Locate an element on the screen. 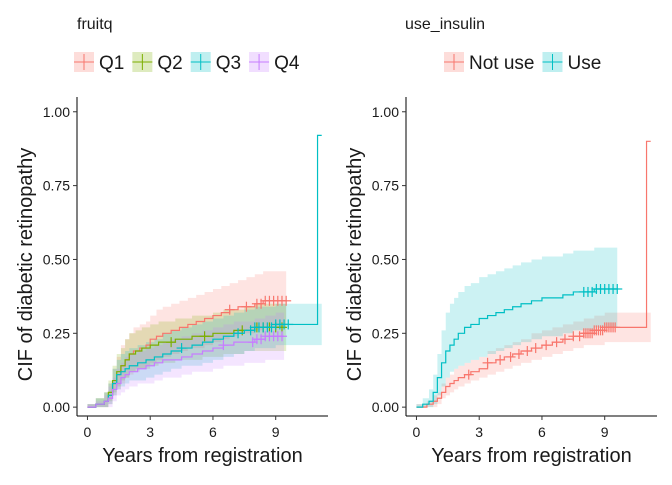 Image resolution: width=672 pixels, height=485 pixels. legend-title: fruitq is located at coordinates (95, 24).